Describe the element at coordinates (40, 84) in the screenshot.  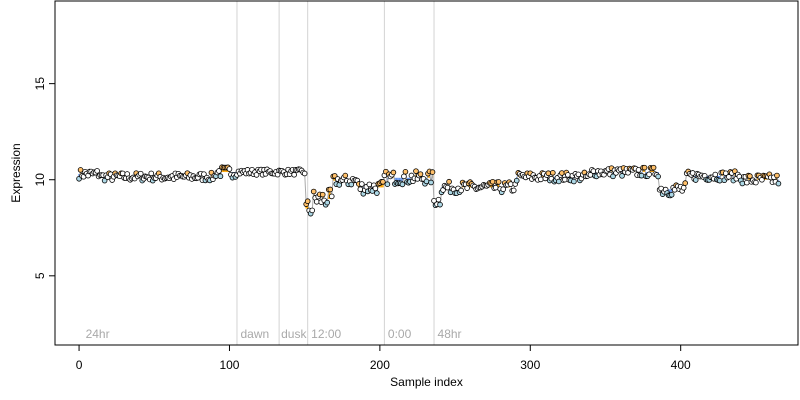
I see `y-tick-label: 15` at that location.